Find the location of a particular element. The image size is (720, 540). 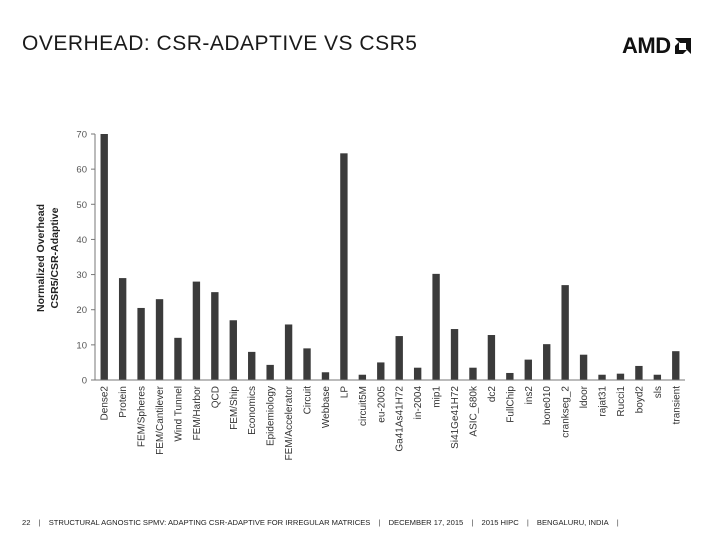

y-tick-label: 70 is located at coordinates (81, 135).